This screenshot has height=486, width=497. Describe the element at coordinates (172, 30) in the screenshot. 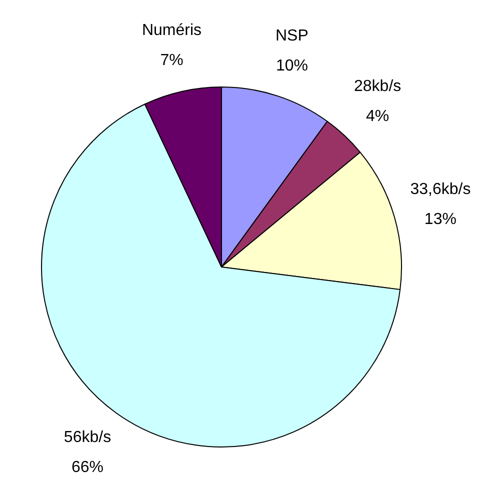

I see `slice-label: Numéris` at that location.